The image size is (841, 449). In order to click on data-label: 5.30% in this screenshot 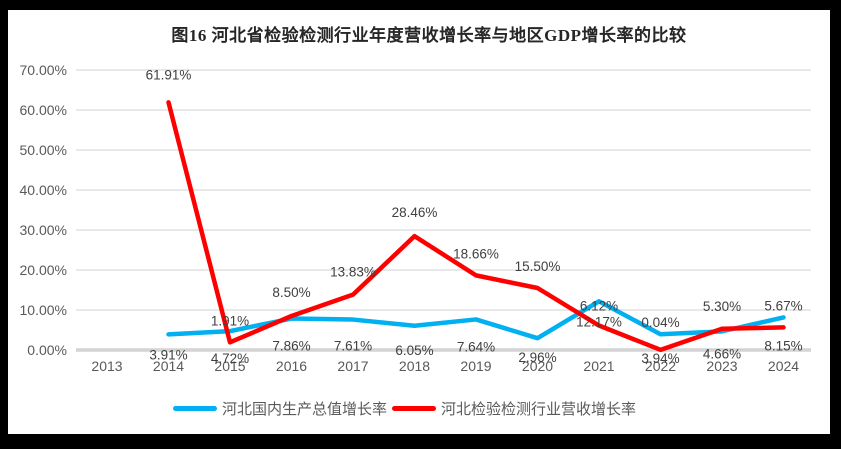, I will do `click(722, 306)`.